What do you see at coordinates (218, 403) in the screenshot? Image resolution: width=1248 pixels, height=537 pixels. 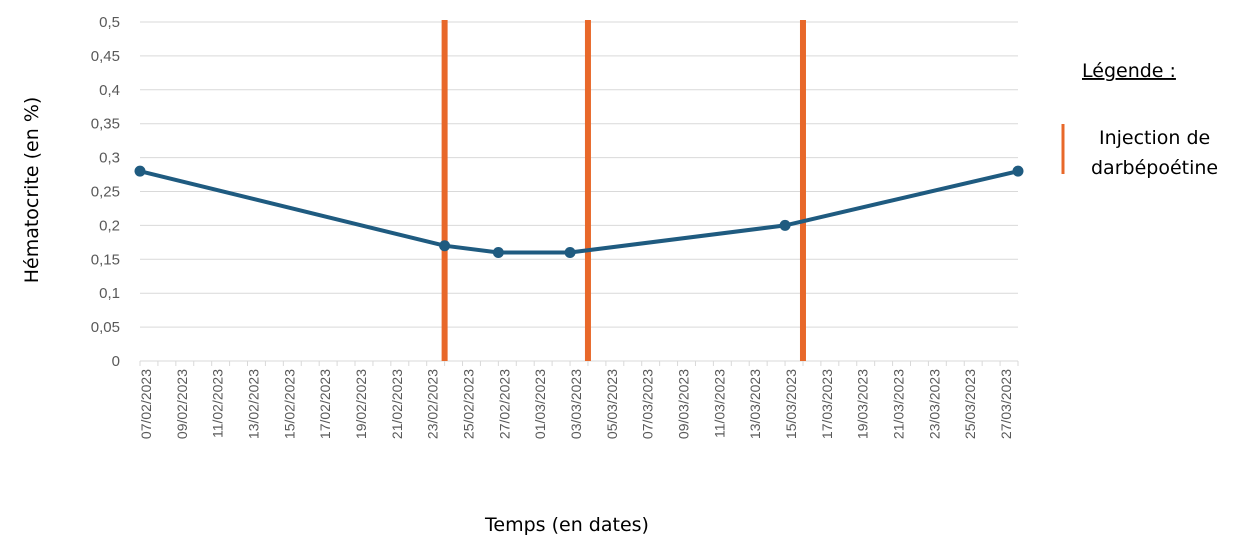 I see `x-tick-label: 11/02/2023` at bounding box center [218, 403].